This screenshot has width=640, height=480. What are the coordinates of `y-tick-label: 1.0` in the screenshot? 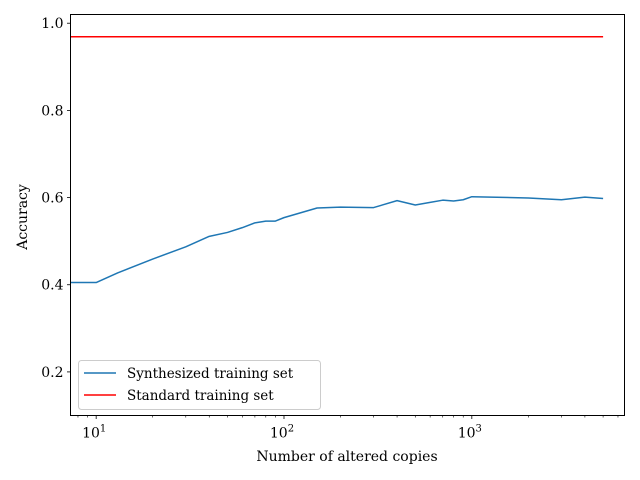 It's located at (52, 24).